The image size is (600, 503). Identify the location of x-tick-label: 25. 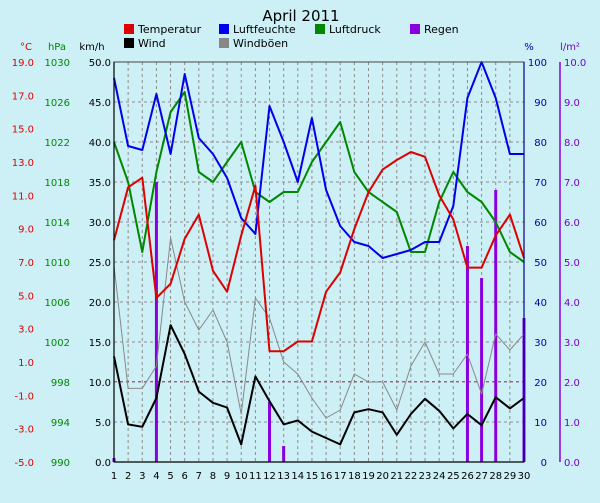
(453, 476).